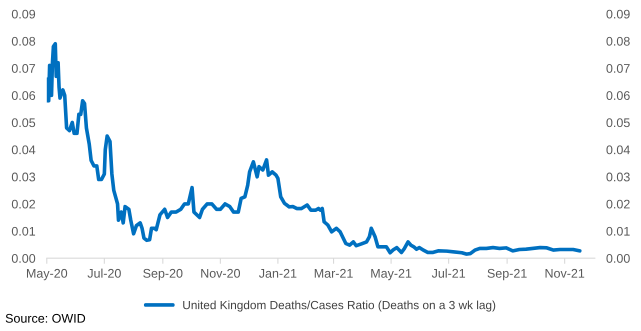 The width and height of the screenshot is (641, 331). Describe the element at coordinates (24, 258) in the screenshot. I see `y-tick-label: 0.00` at that location.